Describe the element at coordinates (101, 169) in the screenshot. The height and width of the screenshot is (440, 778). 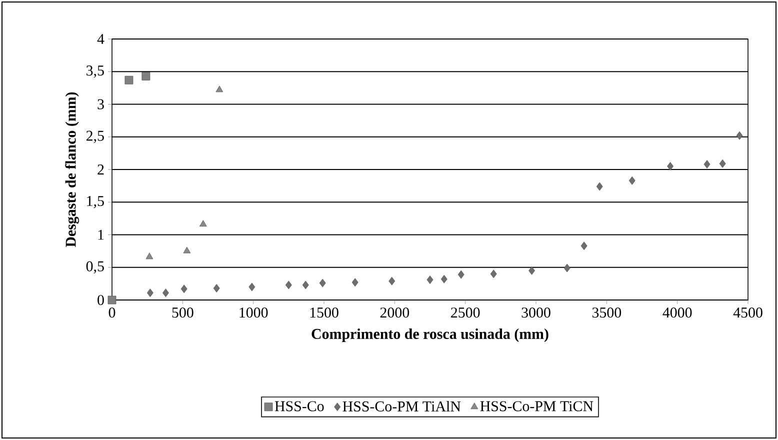
I see `y-tick-label: 2` at that location.